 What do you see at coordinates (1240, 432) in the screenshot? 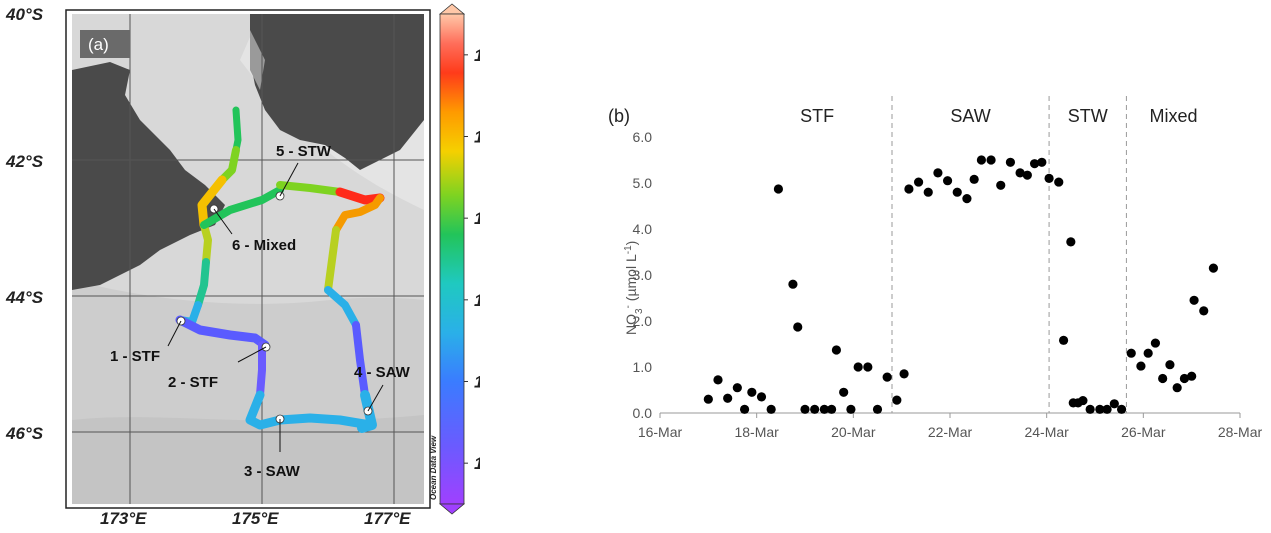
I see `x-tick-label: 28-Mar` at bounding box center [1240, 432].